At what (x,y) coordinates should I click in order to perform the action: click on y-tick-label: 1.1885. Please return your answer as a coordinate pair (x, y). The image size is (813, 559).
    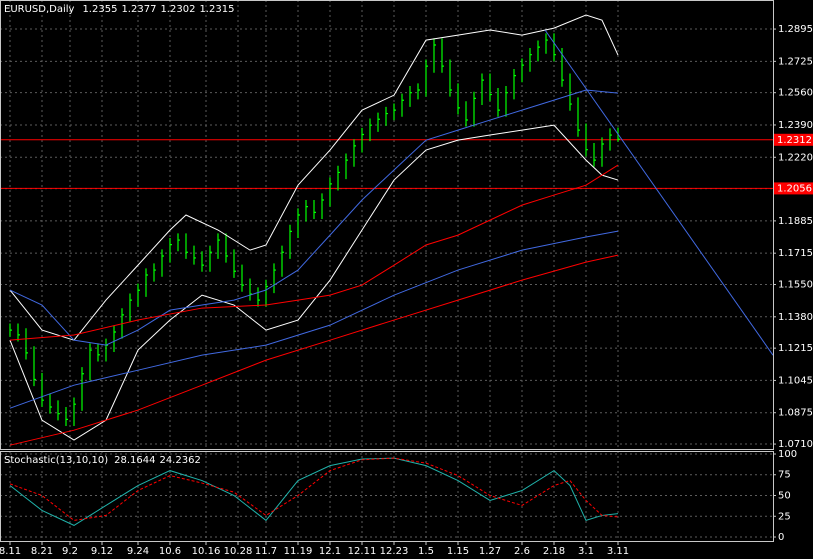
    Looking at the image, I should click on (795, 221).